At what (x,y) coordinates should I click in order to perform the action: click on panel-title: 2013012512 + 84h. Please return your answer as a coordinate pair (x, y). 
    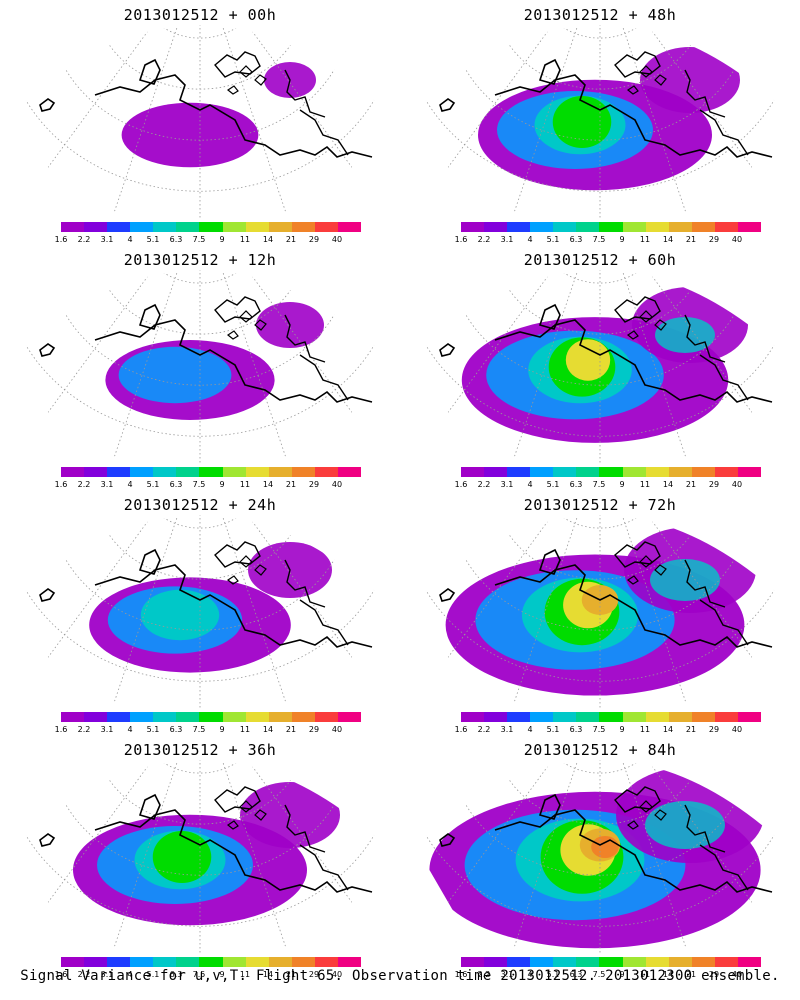
    Looking at the image, I should click on (600, 750).